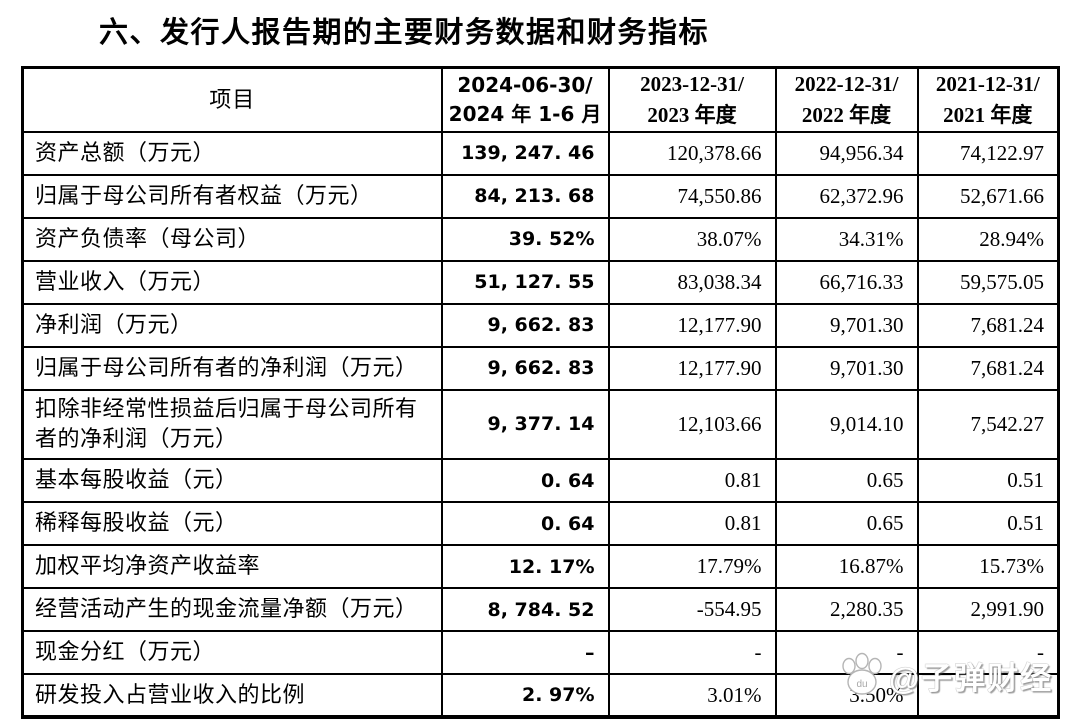  I want to click on table-row-rd-ratio: 研发投入占营业收入的比例 2. 97% 3.01% 3.50%, so click(540, 696).